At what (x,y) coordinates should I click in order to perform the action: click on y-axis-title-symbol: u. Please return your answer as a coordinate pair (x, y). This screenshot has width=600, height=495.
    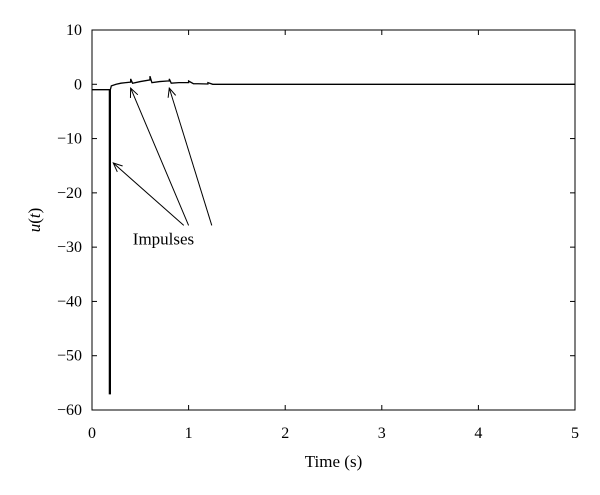
    Looking at the image, I should click on (34, 228).